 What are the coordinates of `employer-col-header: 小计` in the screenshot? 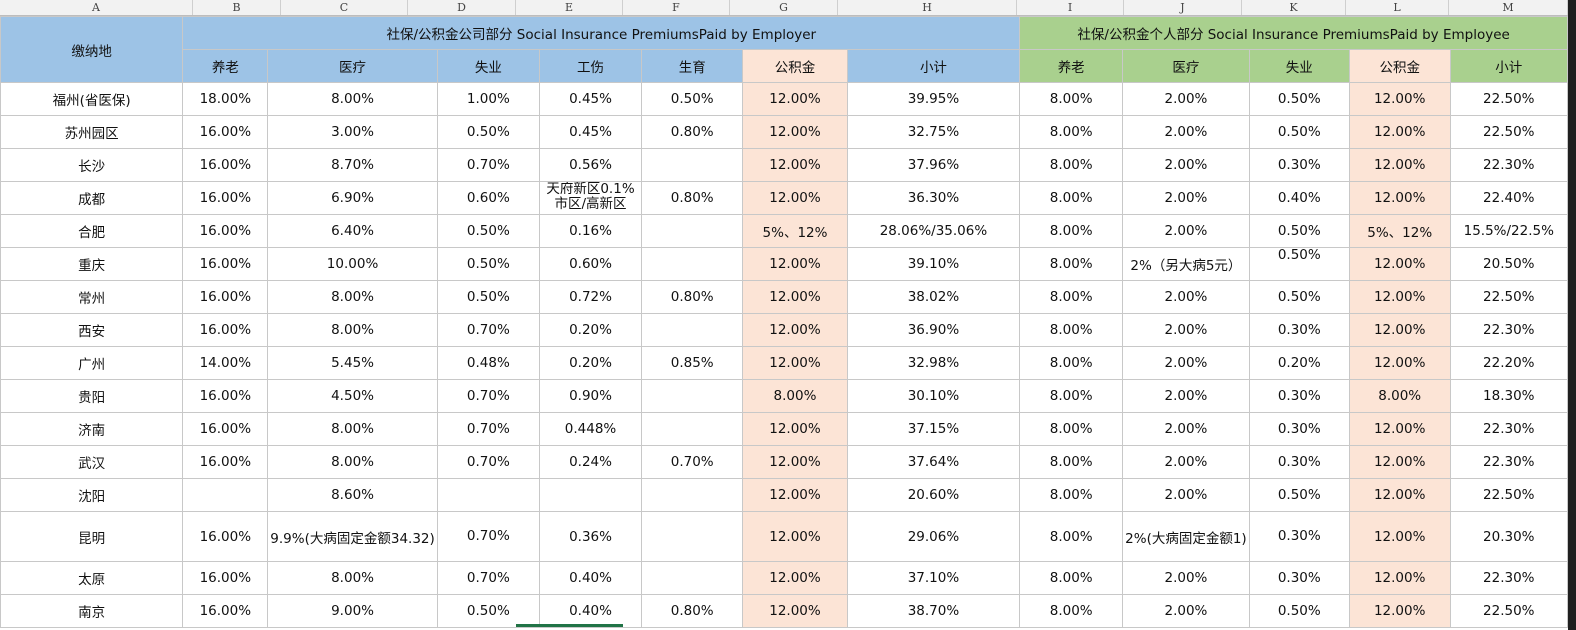 It's located at (933, 66).